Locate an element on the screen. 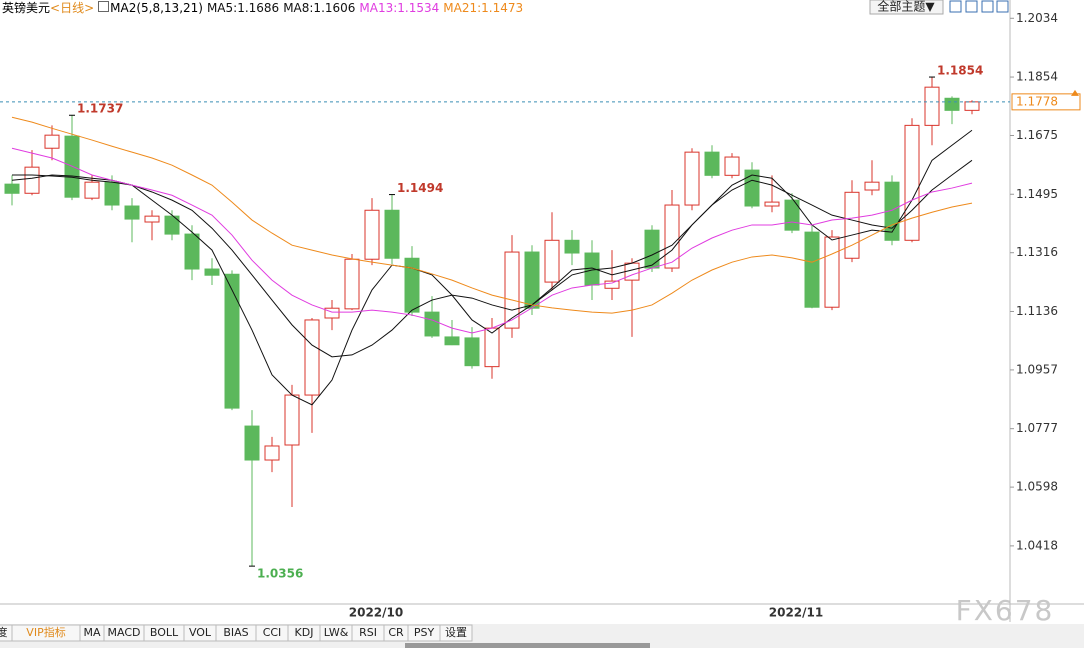 This screenshot has height=648, width=1084. tab-label: BOLL is located at coordinates (164, 632).